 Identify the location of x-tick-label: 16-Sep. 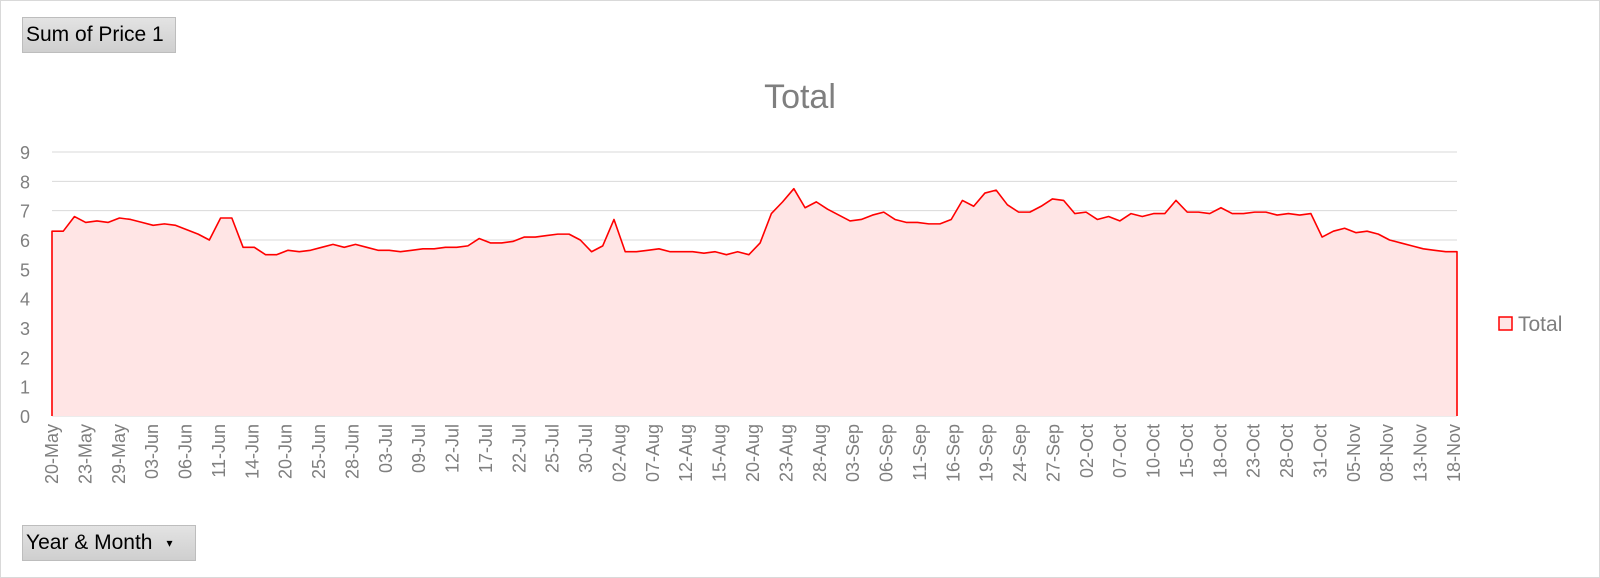
(953, 453).